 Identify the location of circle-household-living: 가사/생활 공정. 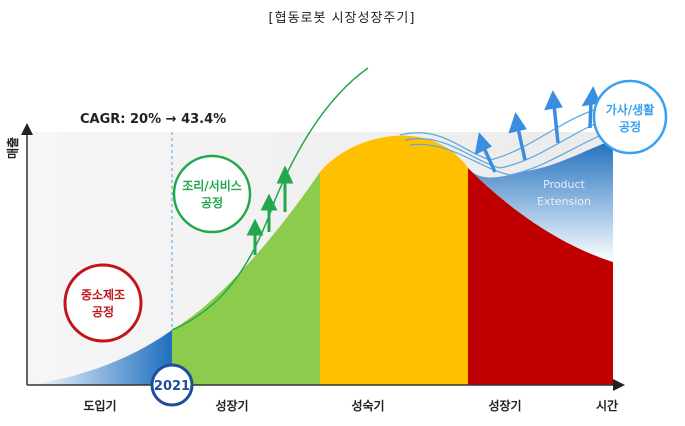
(630, 117).